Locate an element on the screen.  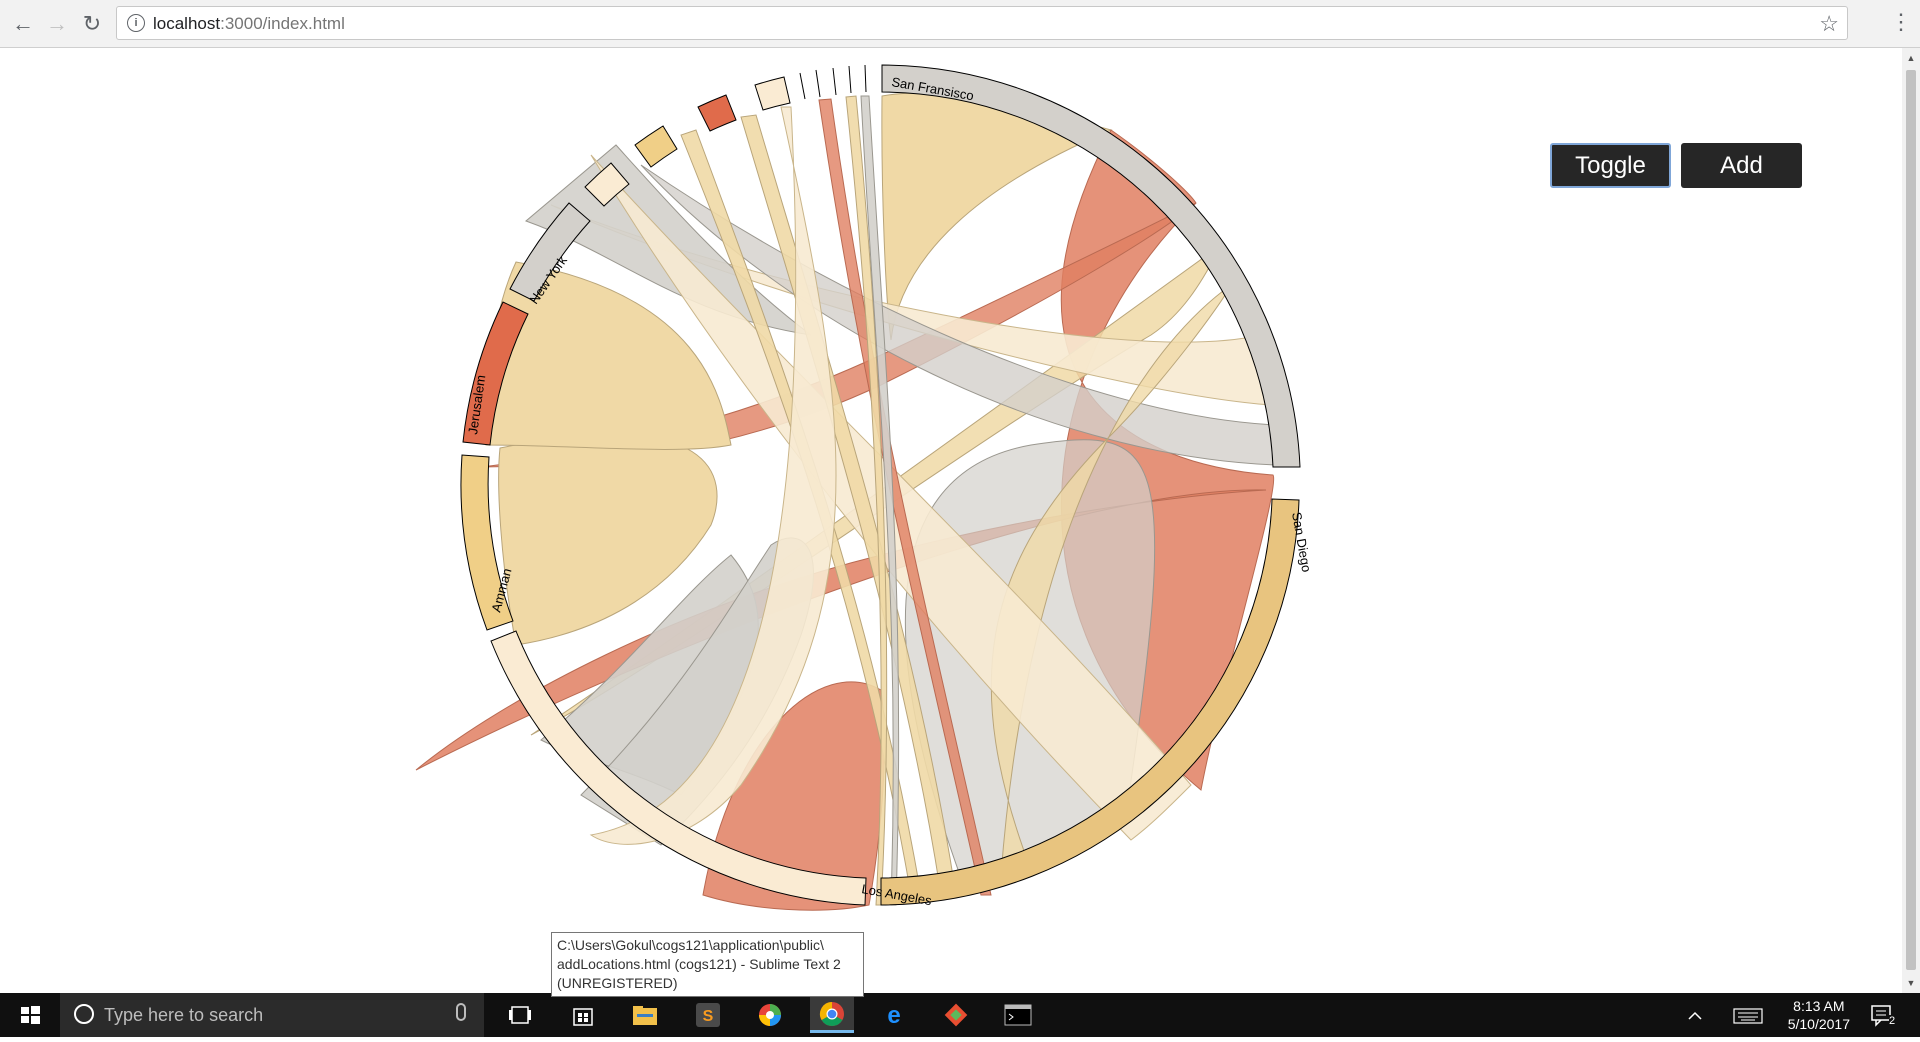
vertical-scrollbar: ▲ ▼ is located at coordinates (1911, 520).